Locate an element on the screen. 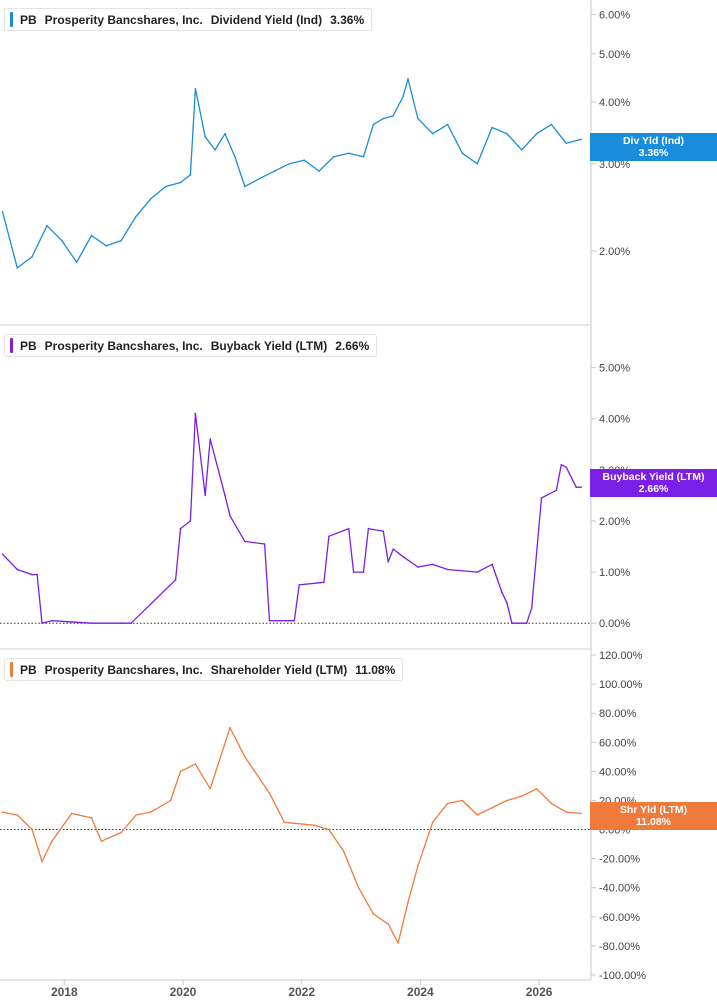 The height and width of the screenshot is (1005, 717). y-tick-label: 2.00% is located at coordinates (614, 252).